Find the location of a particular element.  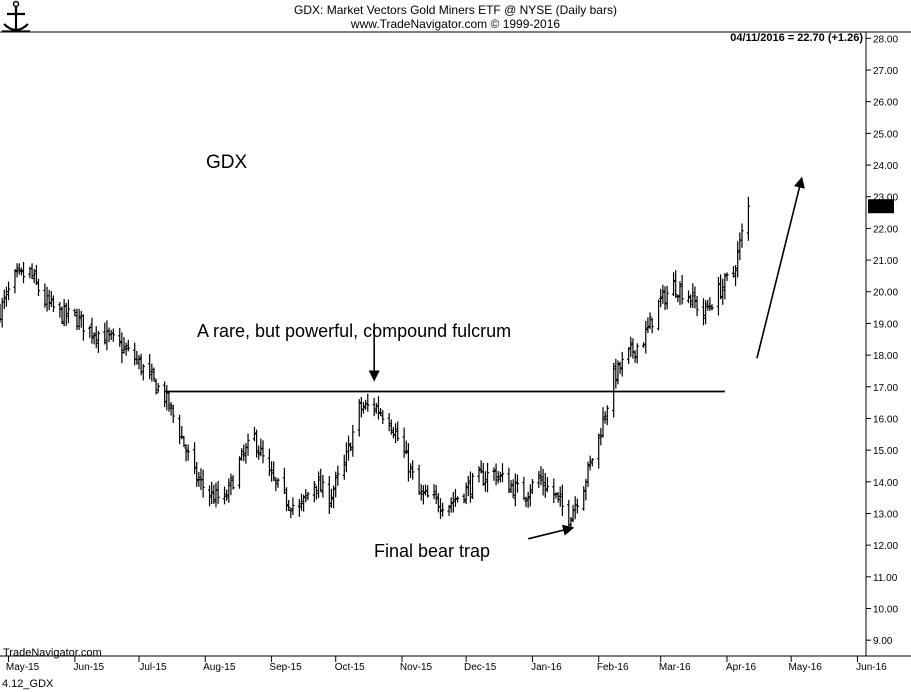

y-tick-label: 23.00 is located at coordinates (885, 198).